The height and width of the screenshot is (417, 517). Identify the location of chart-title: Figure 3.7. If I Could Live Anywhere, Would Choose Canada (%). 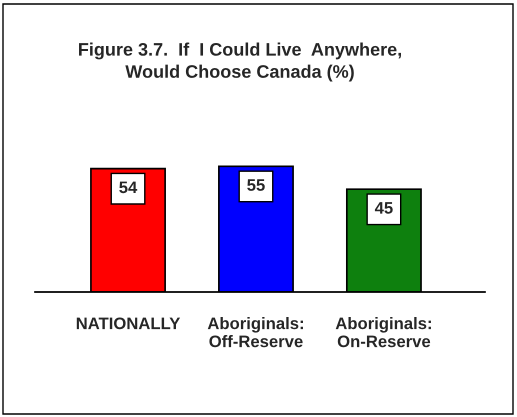
(240, 62).